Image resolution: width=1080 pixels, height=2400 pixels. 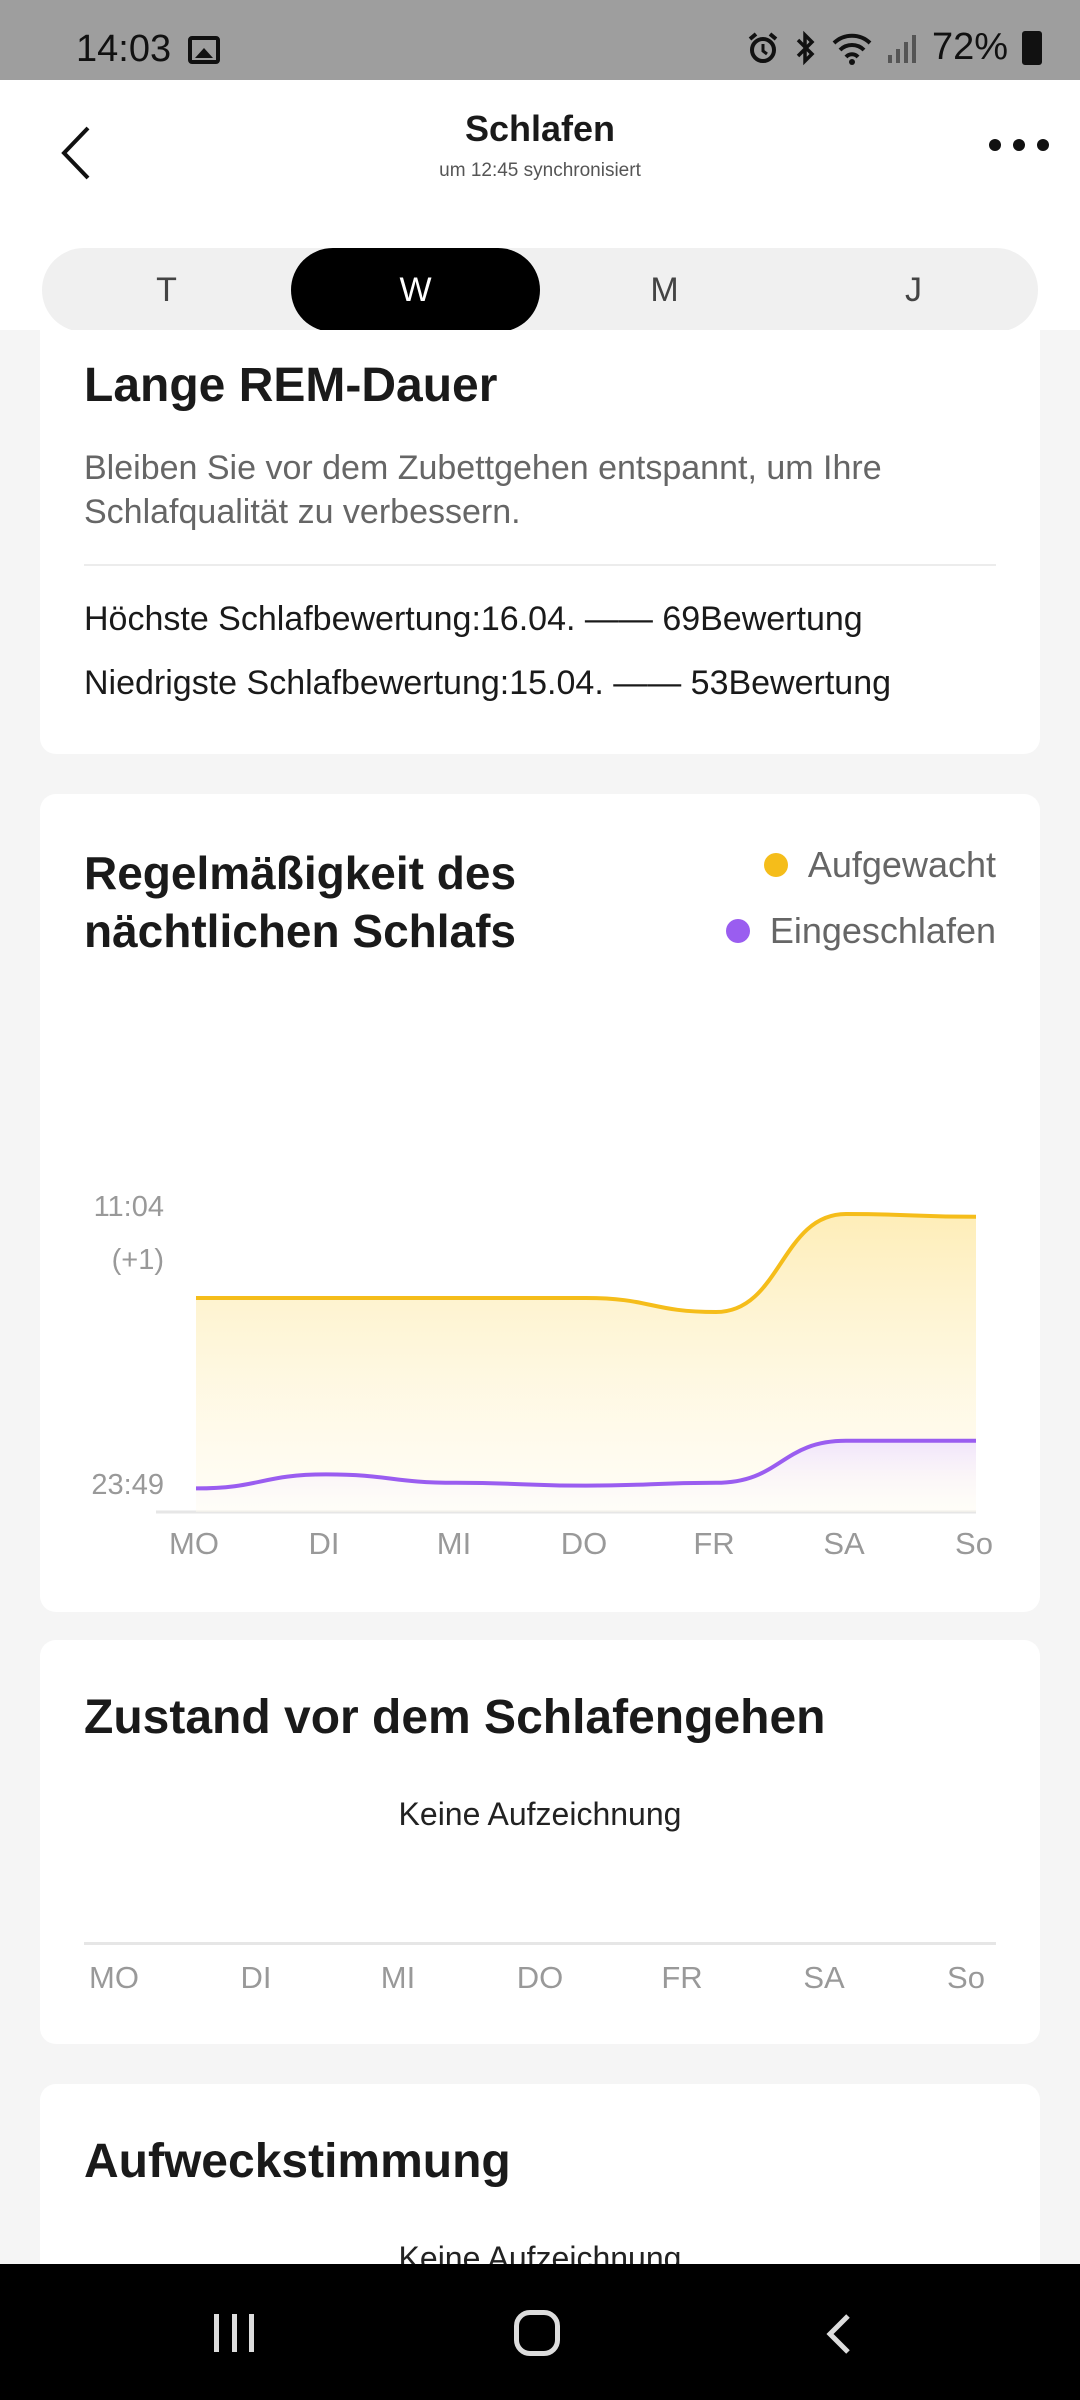 I want to click on tab-day: T, so click(x=166, y=290).